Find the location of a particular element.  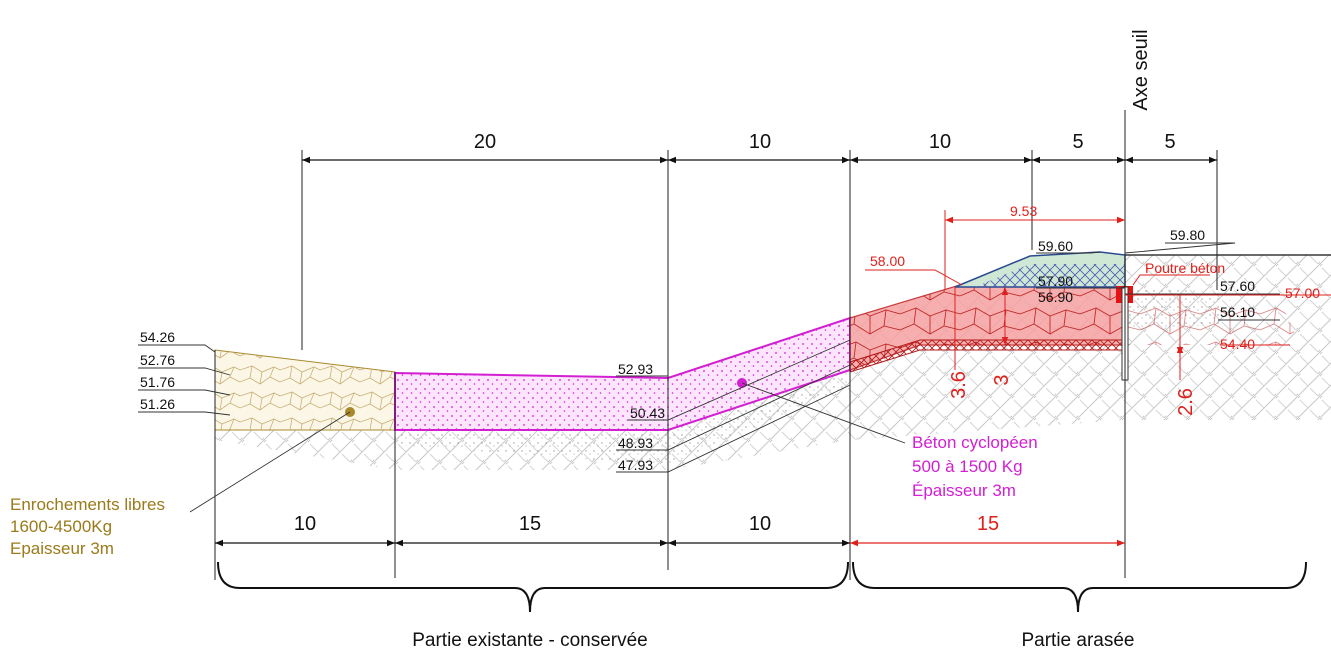

filter-layer is located at coordinates (622, 417).